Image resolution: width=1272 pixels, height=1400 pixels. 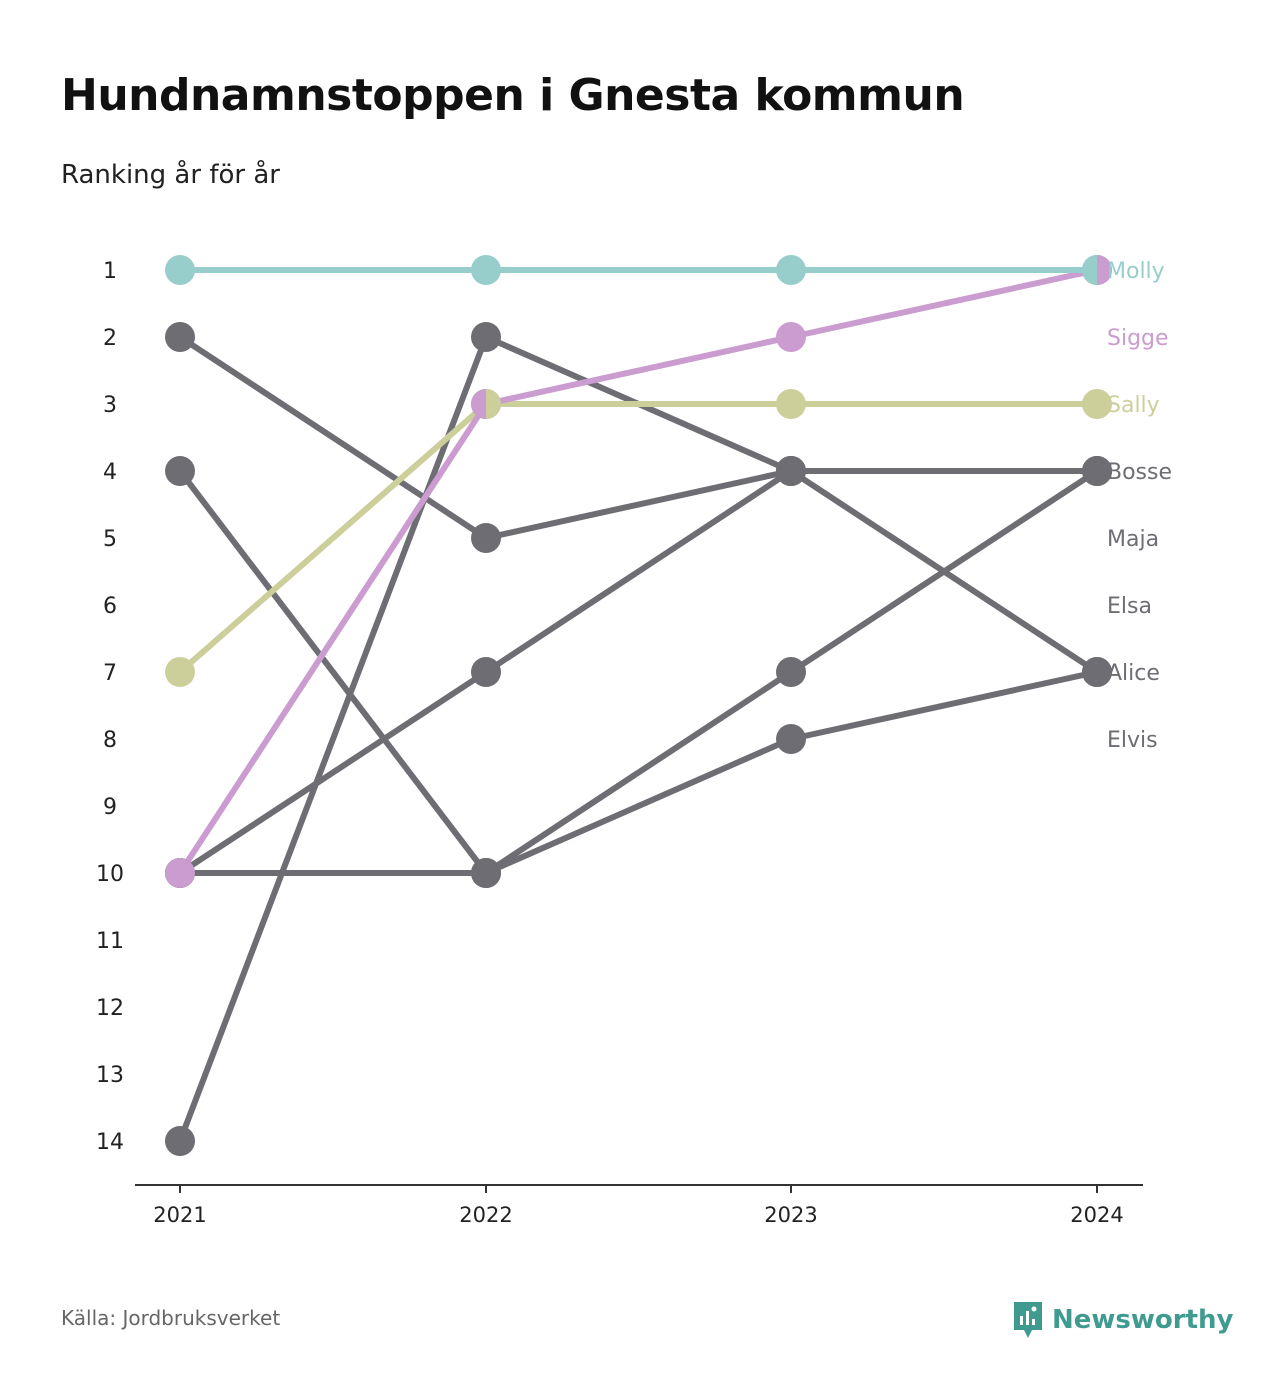 I want to click on y-tick-label: 5, so click(x=110, y=539).